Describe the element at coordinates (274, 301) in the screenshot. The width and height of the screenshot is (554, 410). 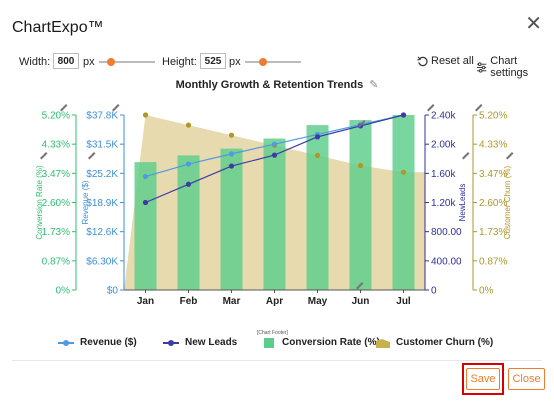
I see `x-tick-label: Apr` at that location.